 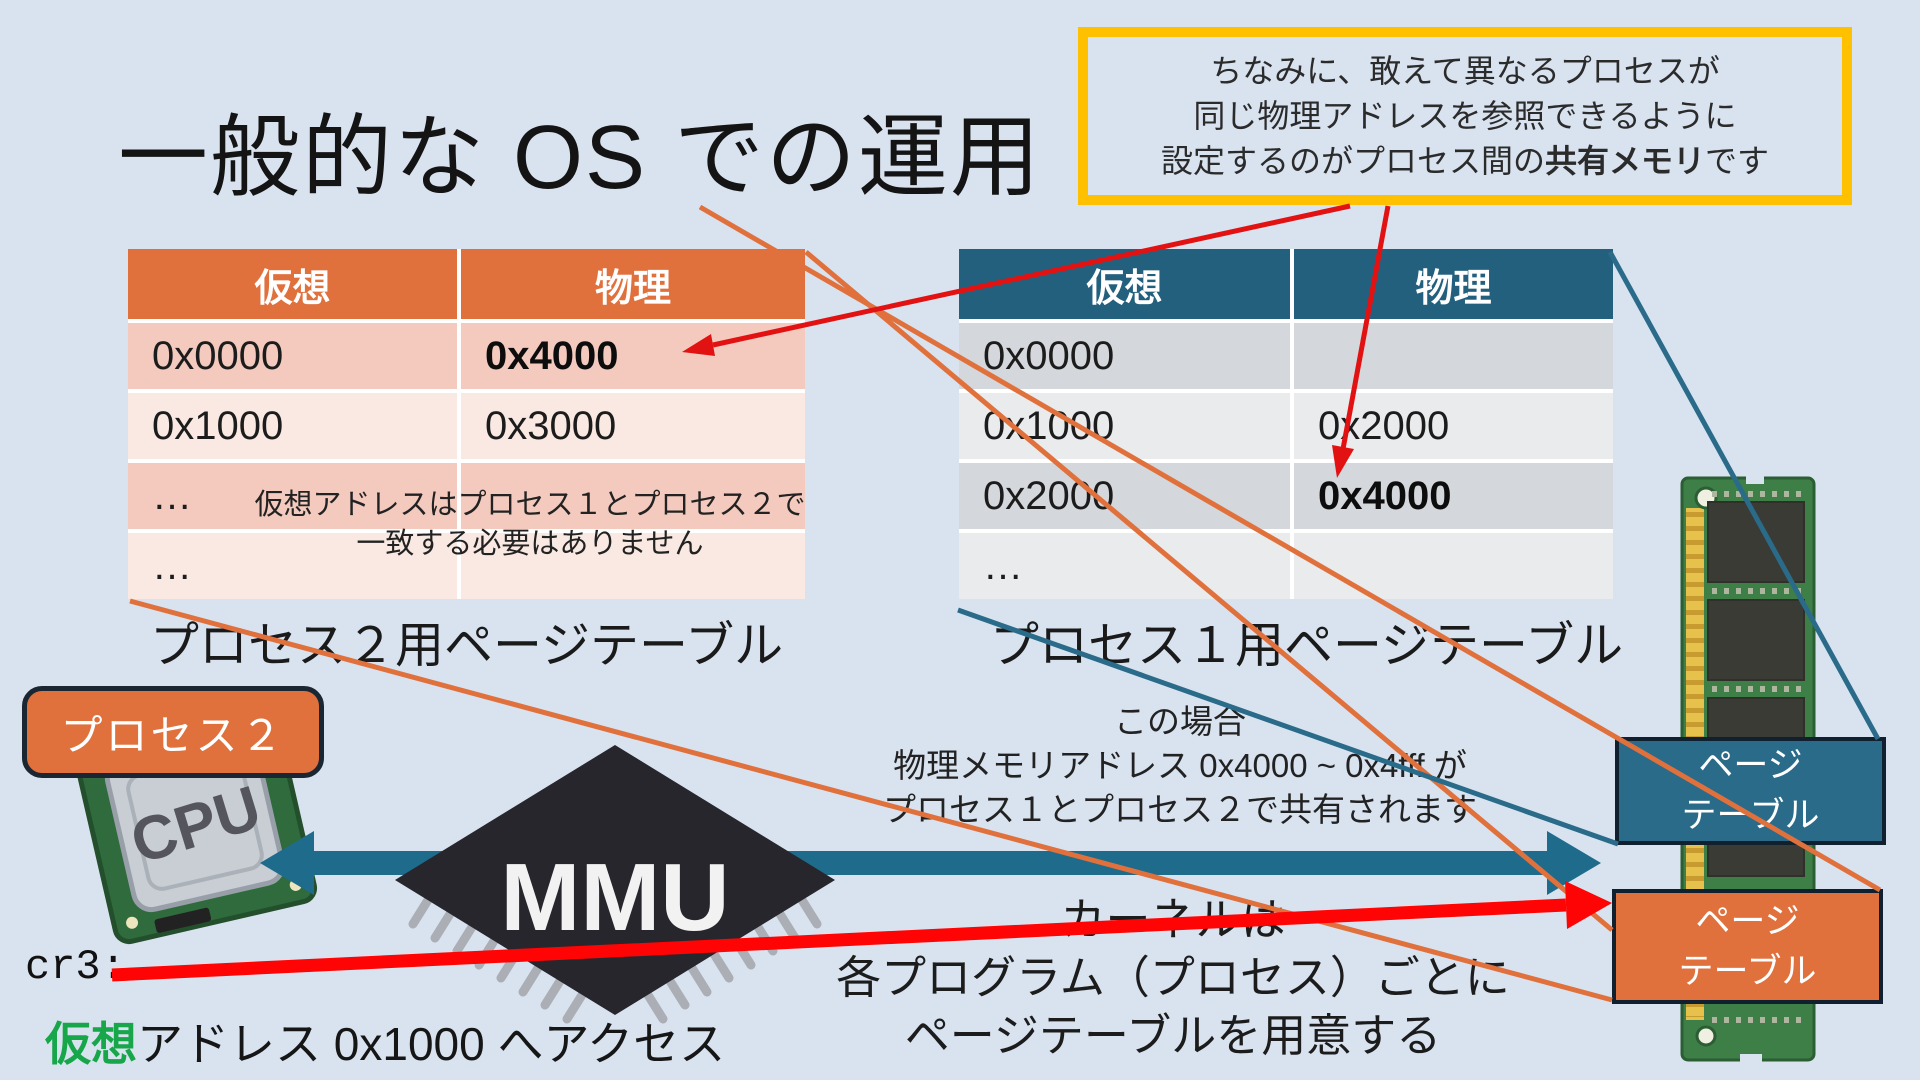 What do you see at coordinates (75, 967) in the screenshot?
I see `cr3-register-label: cr3:` at bounding box center [75, 967].